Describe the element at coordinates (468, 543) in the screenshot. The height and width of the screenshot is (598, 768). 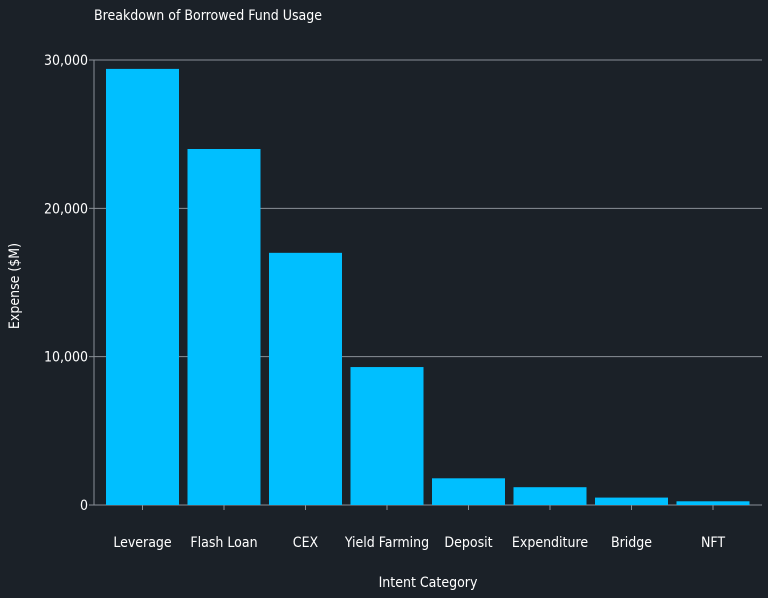
I see `x-tick-label: Deposit` at that location.